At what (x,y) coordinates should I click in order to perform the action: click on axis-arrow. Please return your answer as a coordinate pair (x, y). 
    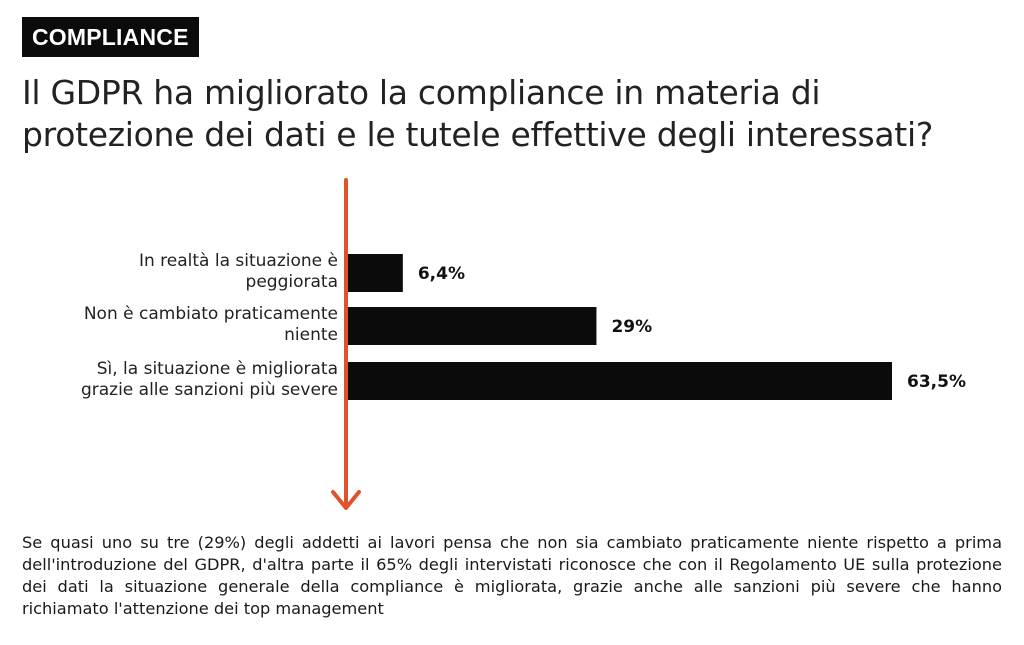
    Looking at the image, I should click on (346, 344).